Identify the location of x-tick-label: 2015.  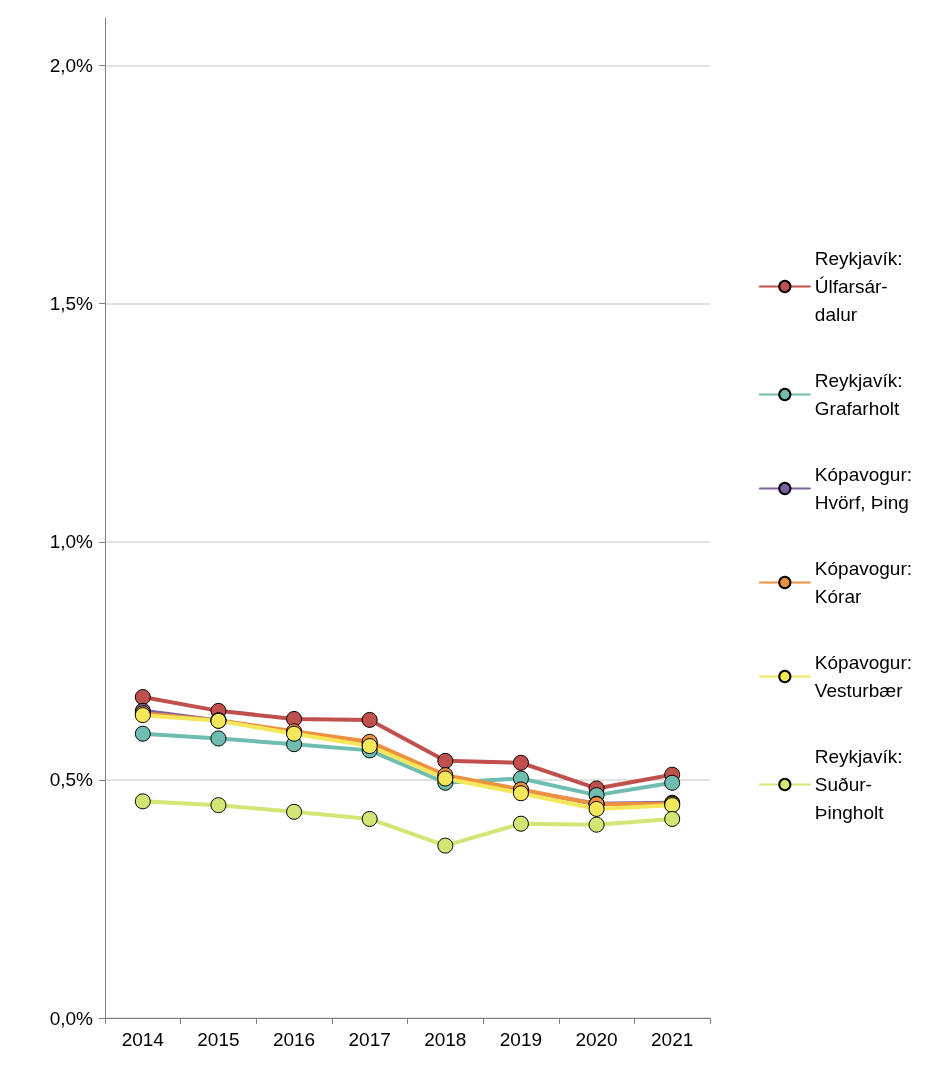
(218, 1039).